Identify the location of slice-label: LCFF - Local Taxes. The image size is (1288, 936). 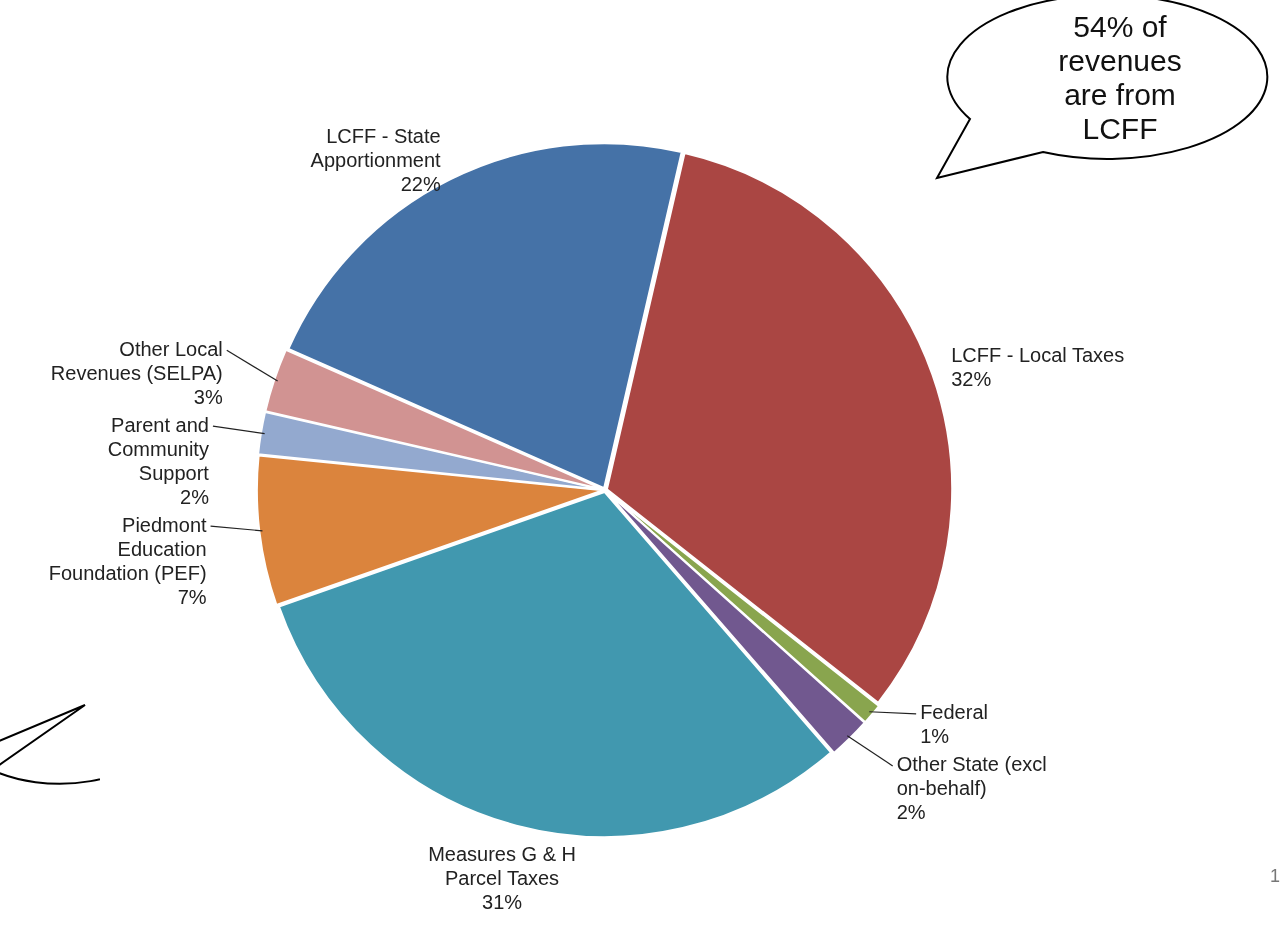
(1038, 354).